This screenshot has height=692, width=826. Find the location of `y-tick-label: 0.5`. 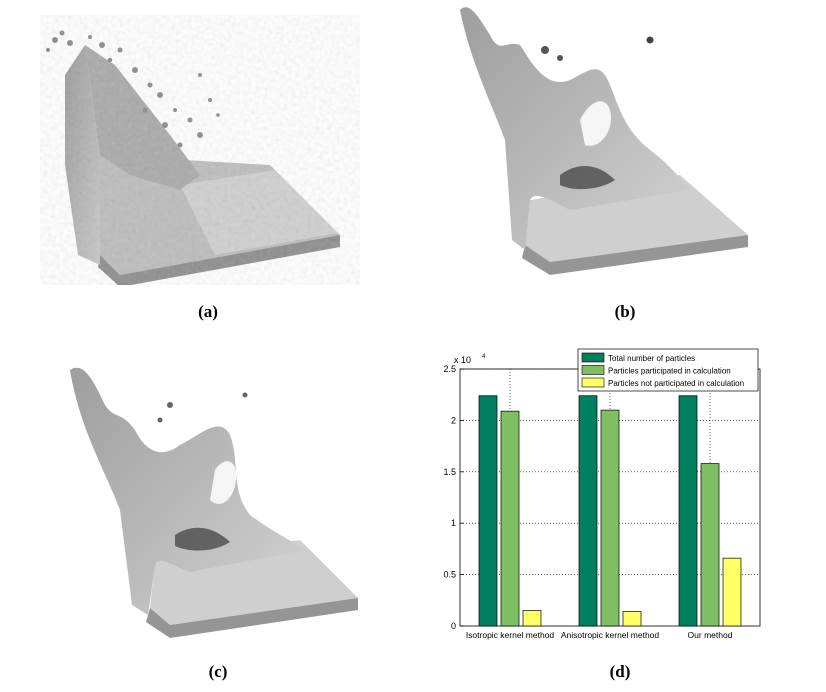

y-tick-label: 0.5 is located at coordinates (449, 575).